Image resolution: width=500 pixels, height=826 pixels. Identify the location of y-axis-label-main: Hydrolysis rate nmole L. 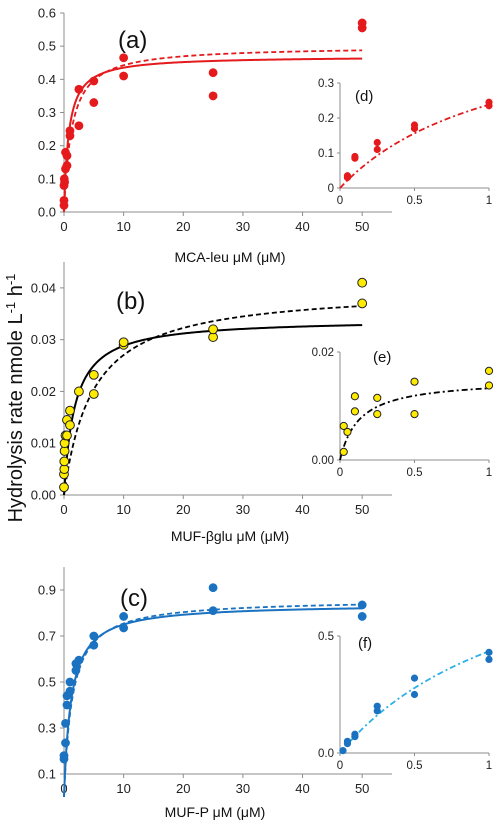
(16, 417).